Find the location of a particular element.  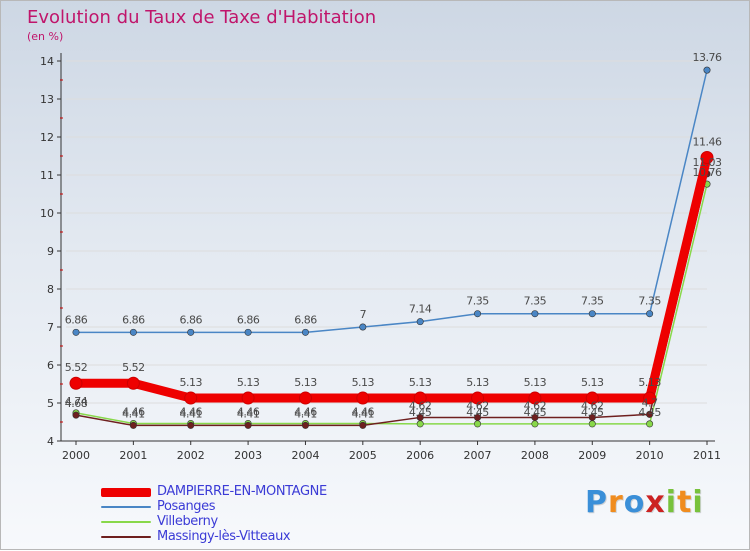

data-label-posanges: 7 is located at coordinates (363, 314).